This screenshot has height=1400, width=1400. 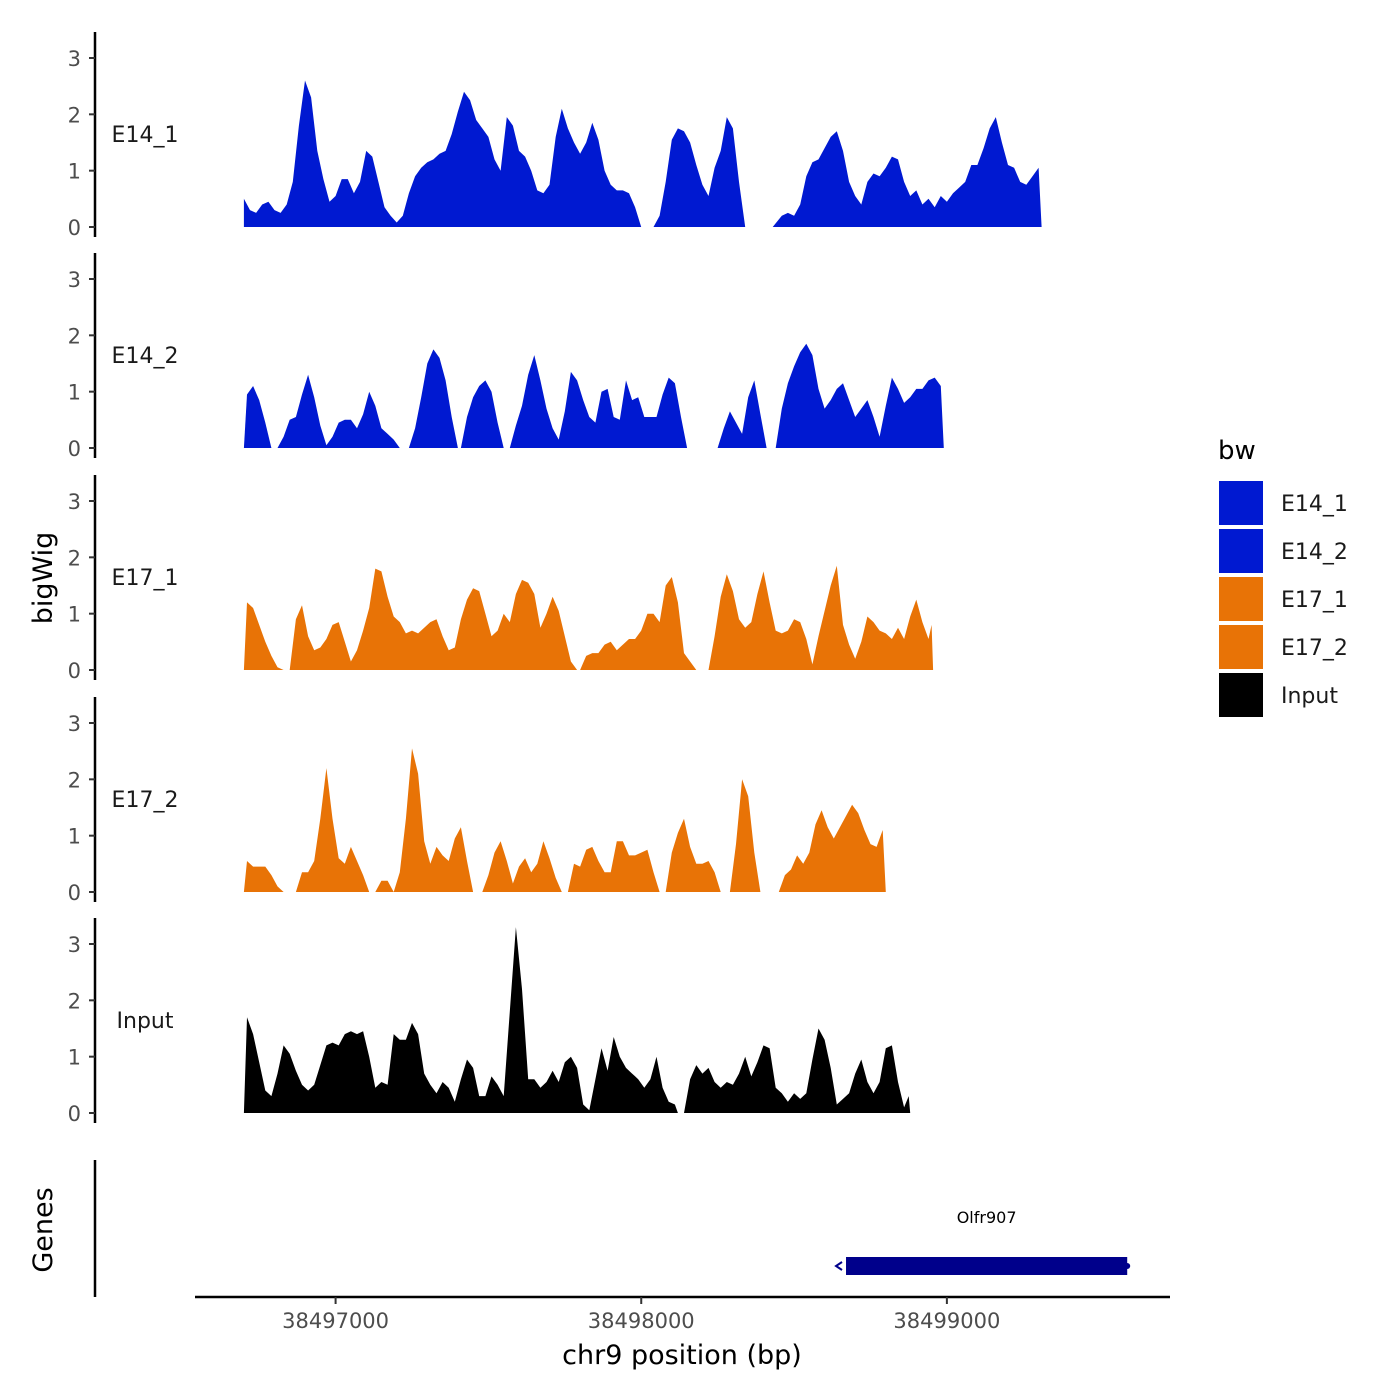 What do you see at coordinates (1314, 504) in the screenshot?
I see `legend-label: E14_1` at bounding box center [1314, 504].